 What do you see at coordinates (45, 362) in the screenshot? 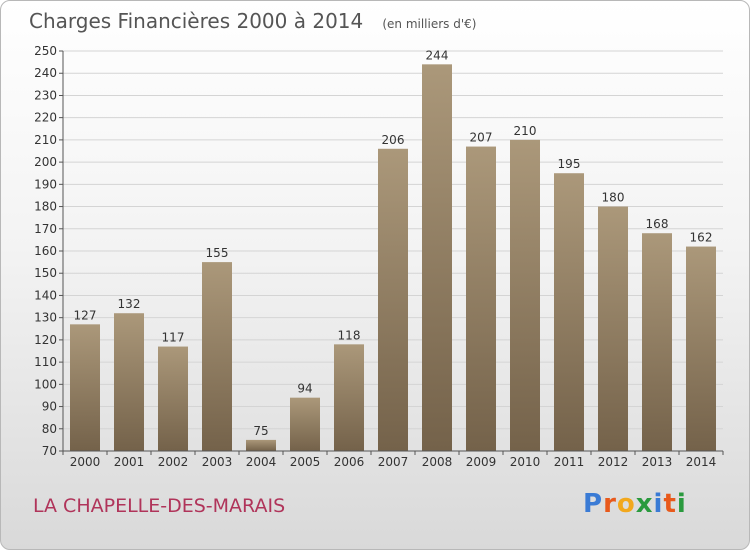
I see `y-tick-label: 110` at bounding box center [45, 362].